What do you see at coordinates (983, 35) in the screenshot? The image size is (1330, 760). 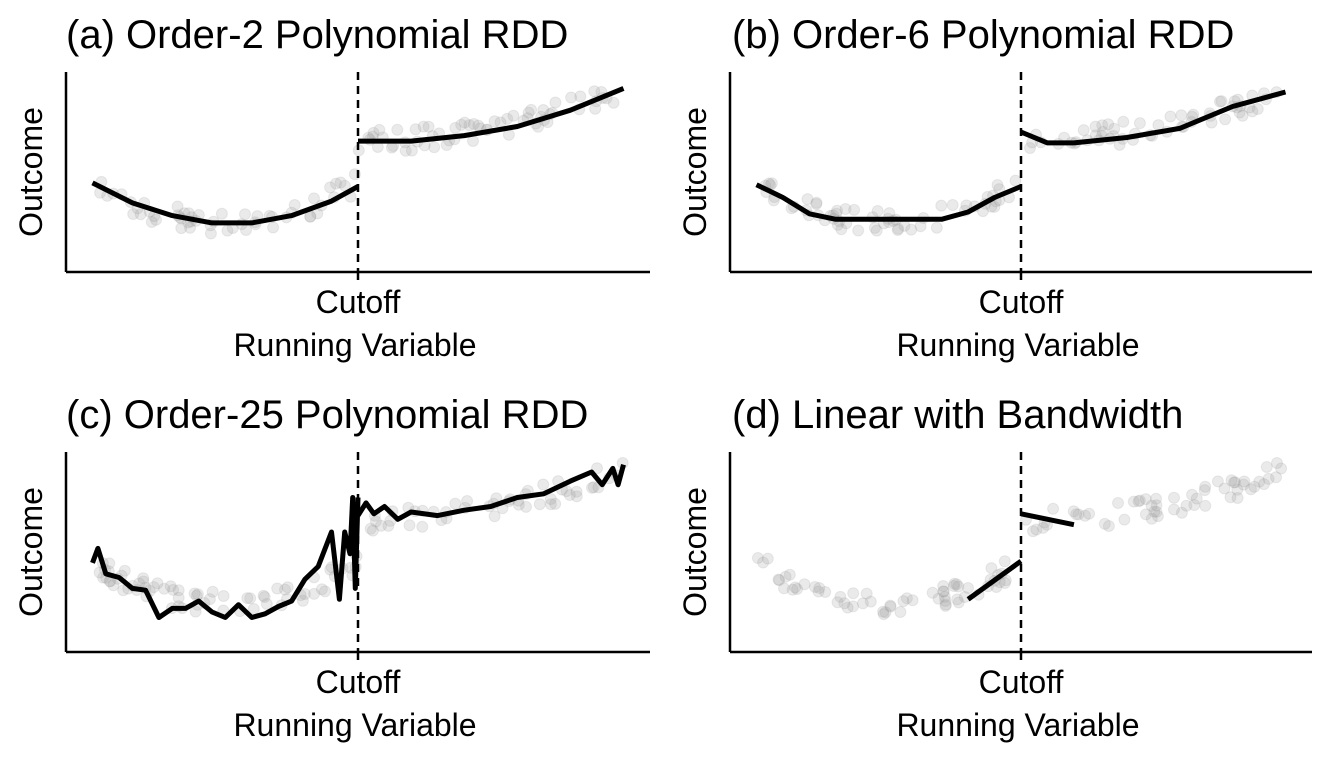 I see `panel-title: (b) Order-6 Polynomial RDD` at bounding box center [983, 35].